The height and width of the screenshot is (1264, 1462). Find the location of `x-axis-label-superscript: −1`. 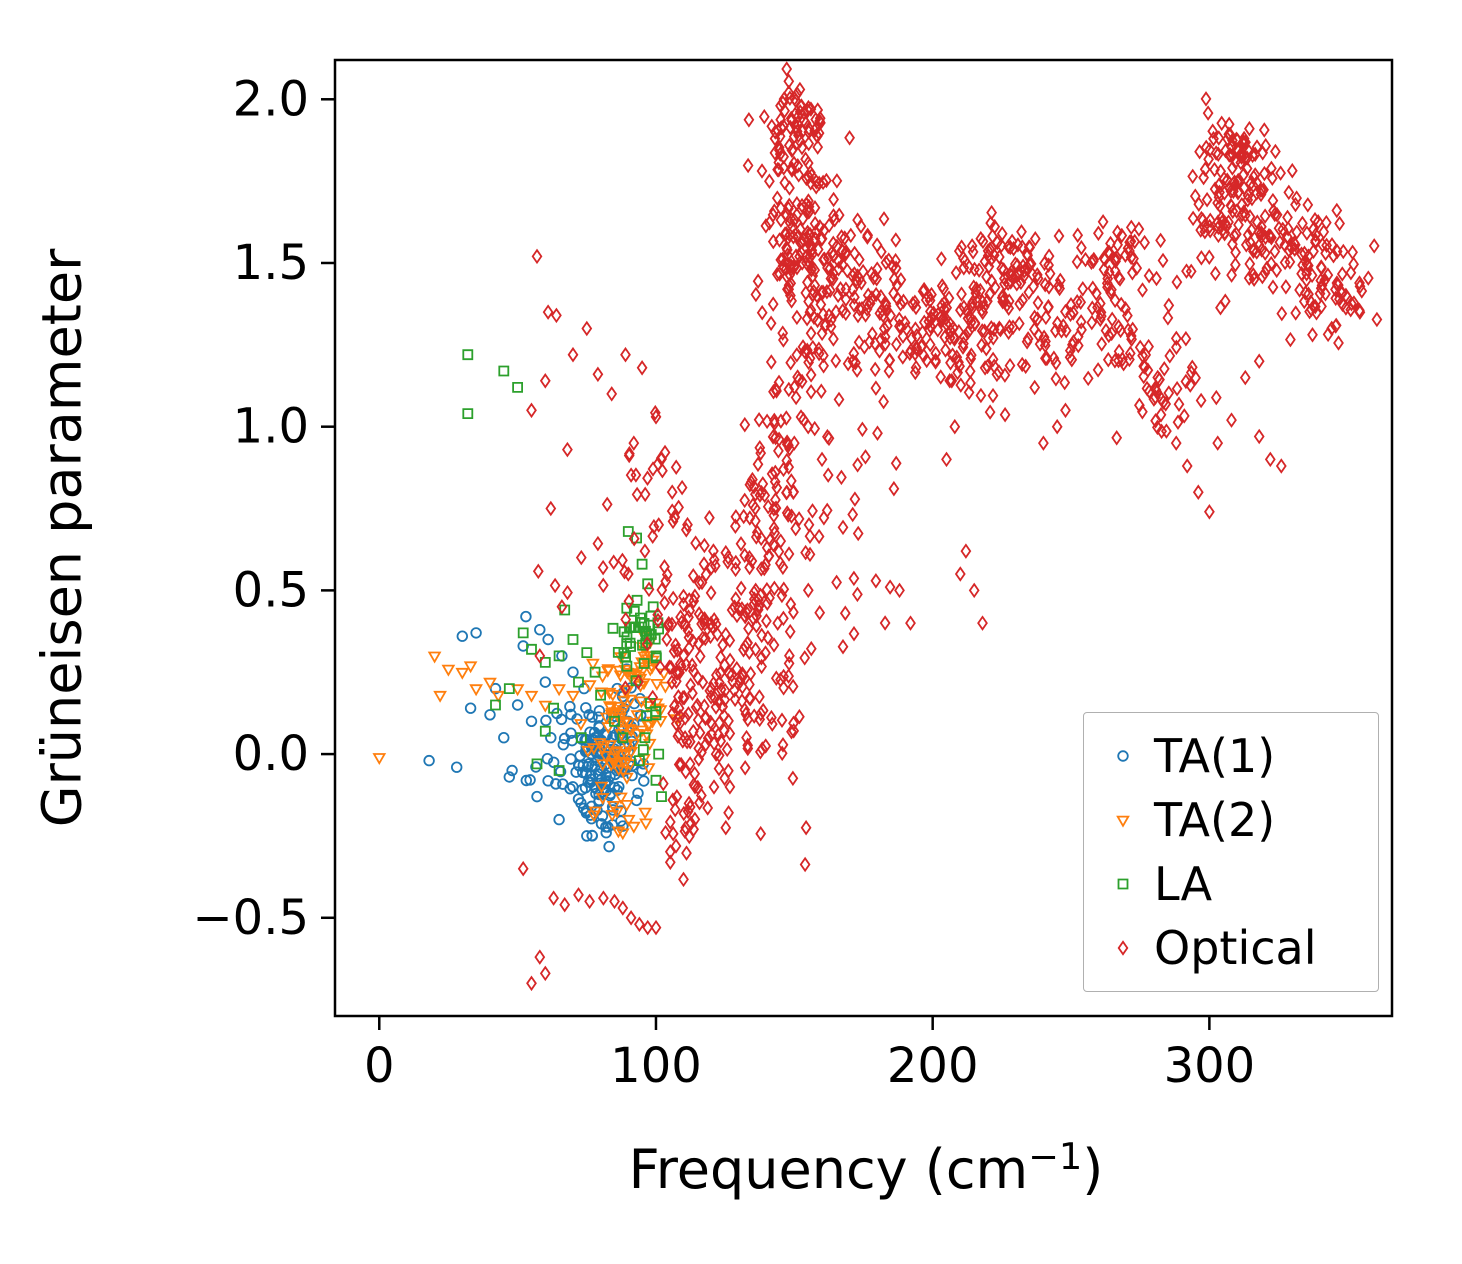

x-axis-label-superscript: −1 is located at coordinates (1055, 1156).